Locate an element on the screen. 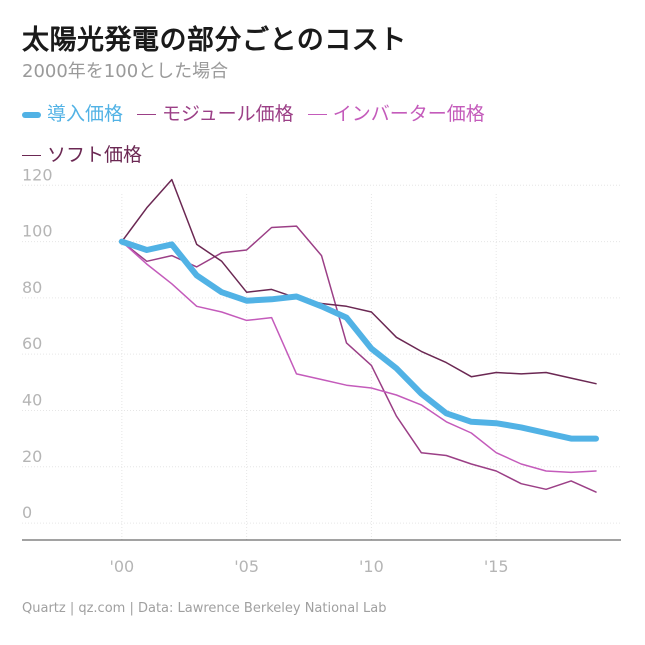 The width and height of the screenshot is (645, 645). x-tick-label: '05 is located at coordinates (246, 566).